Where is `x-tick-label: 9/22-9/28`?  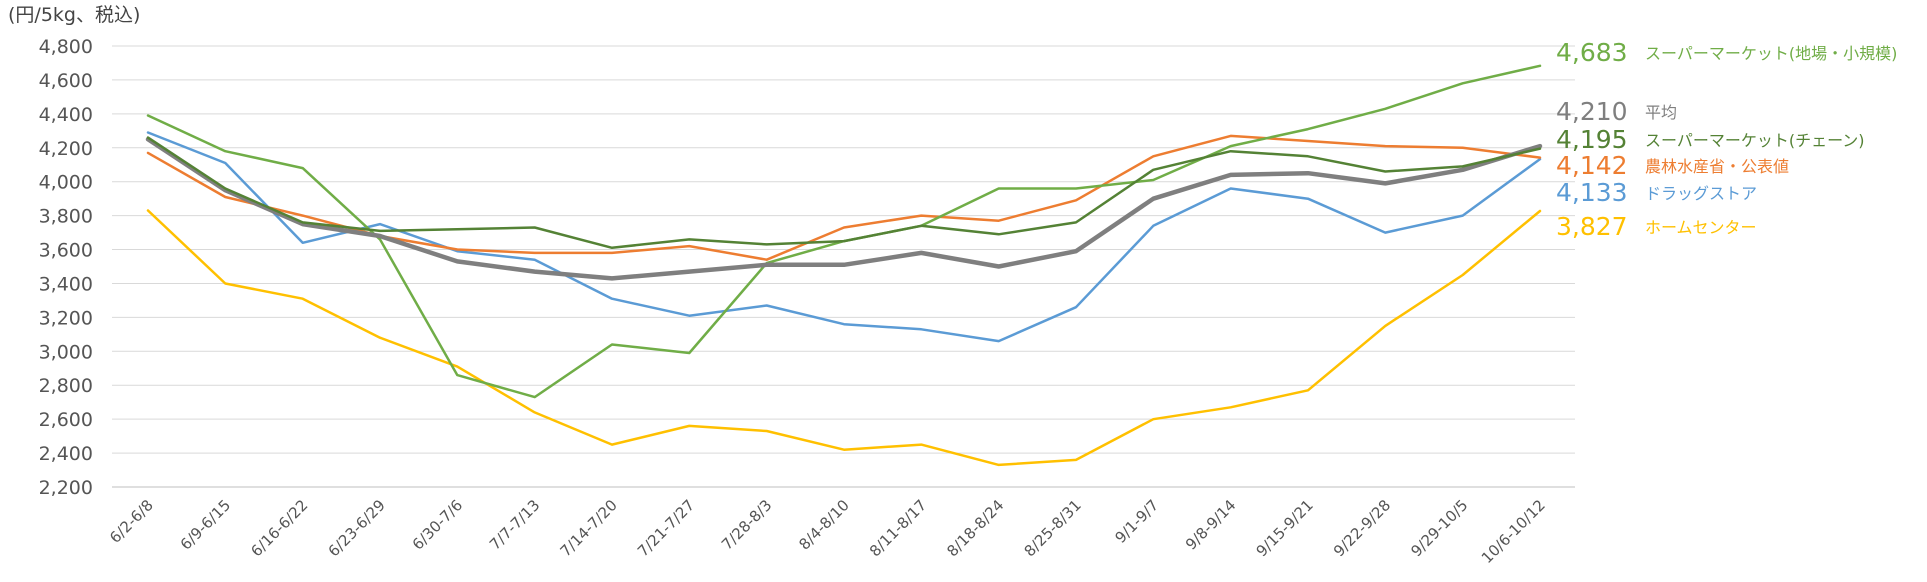 x-tick-label: 9/22-9/28 is located at coordinates (1362, 528).